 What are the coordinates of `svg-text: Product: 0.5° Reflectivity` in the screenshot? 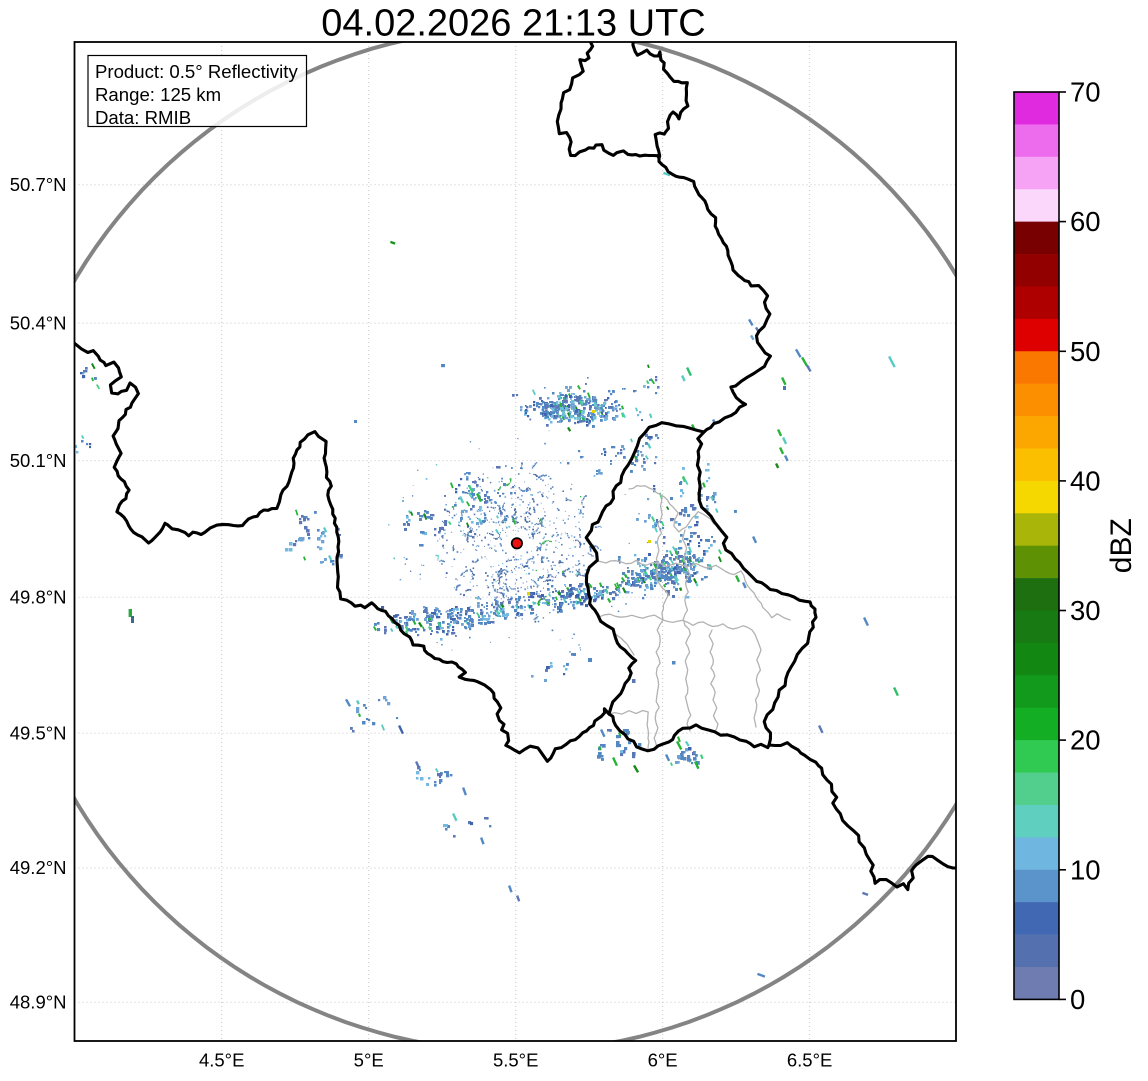 It's located at (196, 71).